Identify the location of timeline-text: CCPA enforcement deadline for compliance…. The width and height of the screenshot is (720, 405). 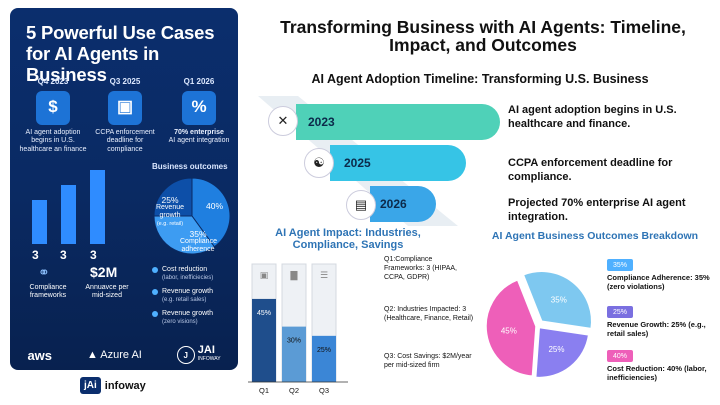
(590, 170).